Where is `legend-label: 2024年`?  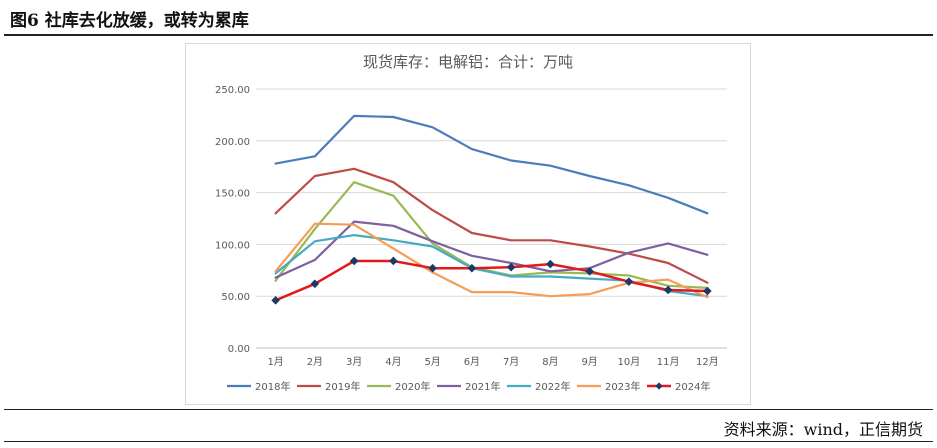
legend-label: 2024年 is located at coordinates (692, 386).